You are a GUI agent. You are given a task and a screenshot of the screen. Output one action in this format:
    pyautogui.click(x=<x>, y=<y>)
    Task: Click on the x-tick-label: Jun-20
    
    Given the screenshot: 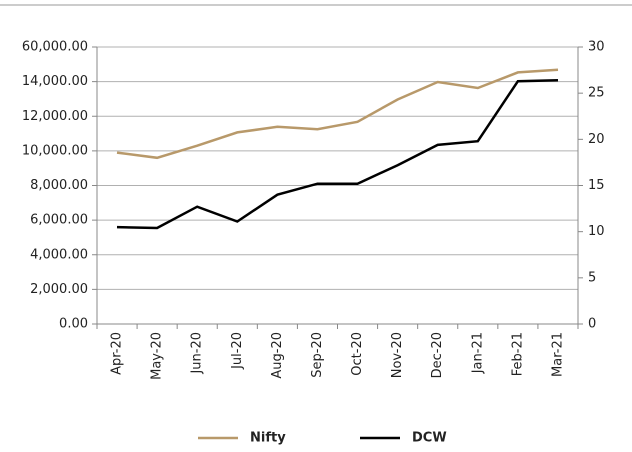 What is the action you would take?
    pyautogui.click(x=197, y=353)
    